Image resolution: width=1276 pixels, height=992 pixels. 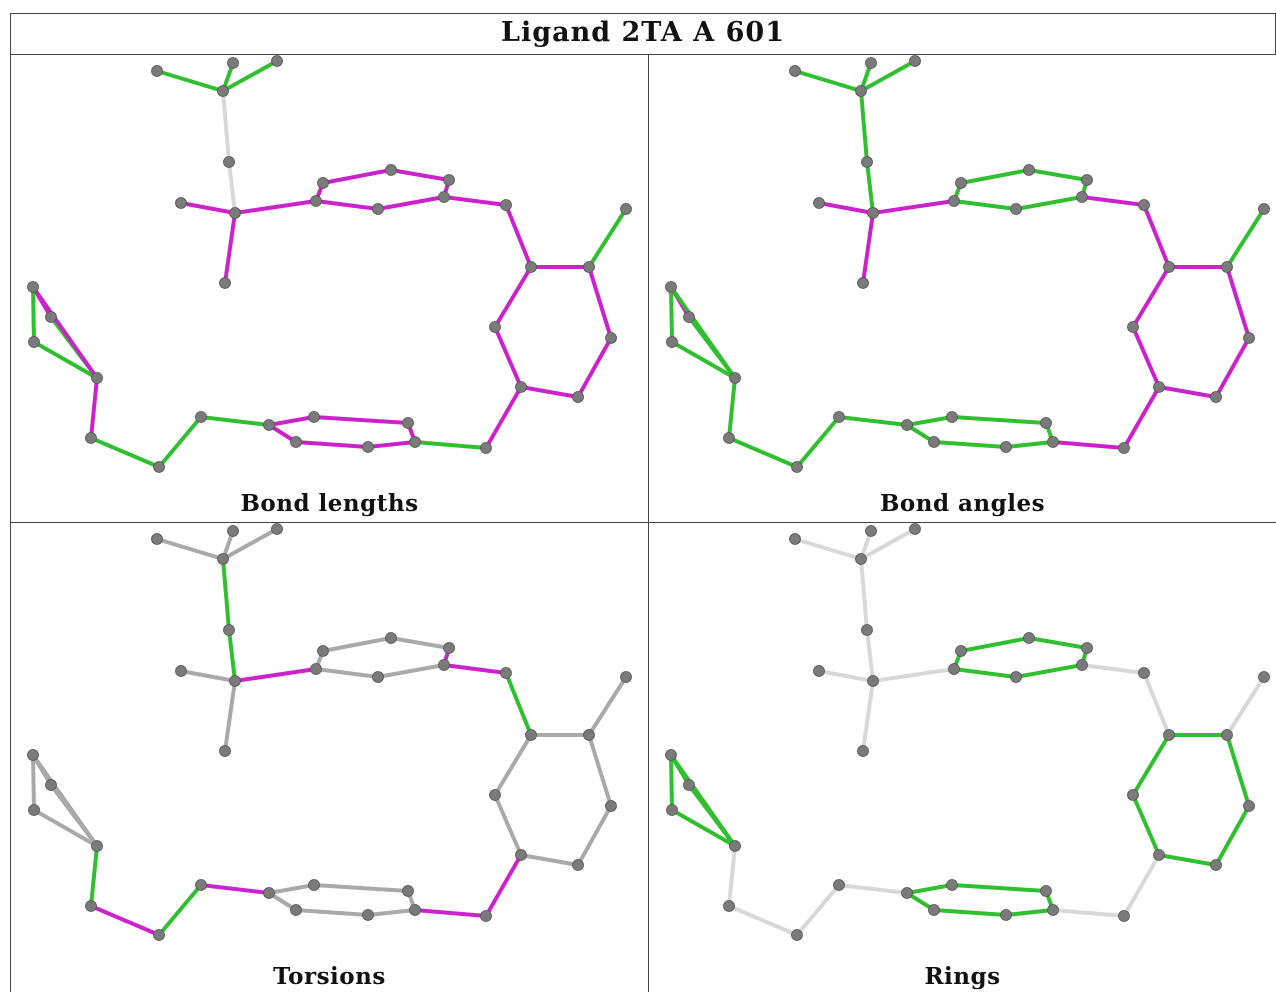 What do you see at coordinates (329, 976) in the screenshot?
I see `caption-torsions: Torsions` at bounding box center [329, 976].